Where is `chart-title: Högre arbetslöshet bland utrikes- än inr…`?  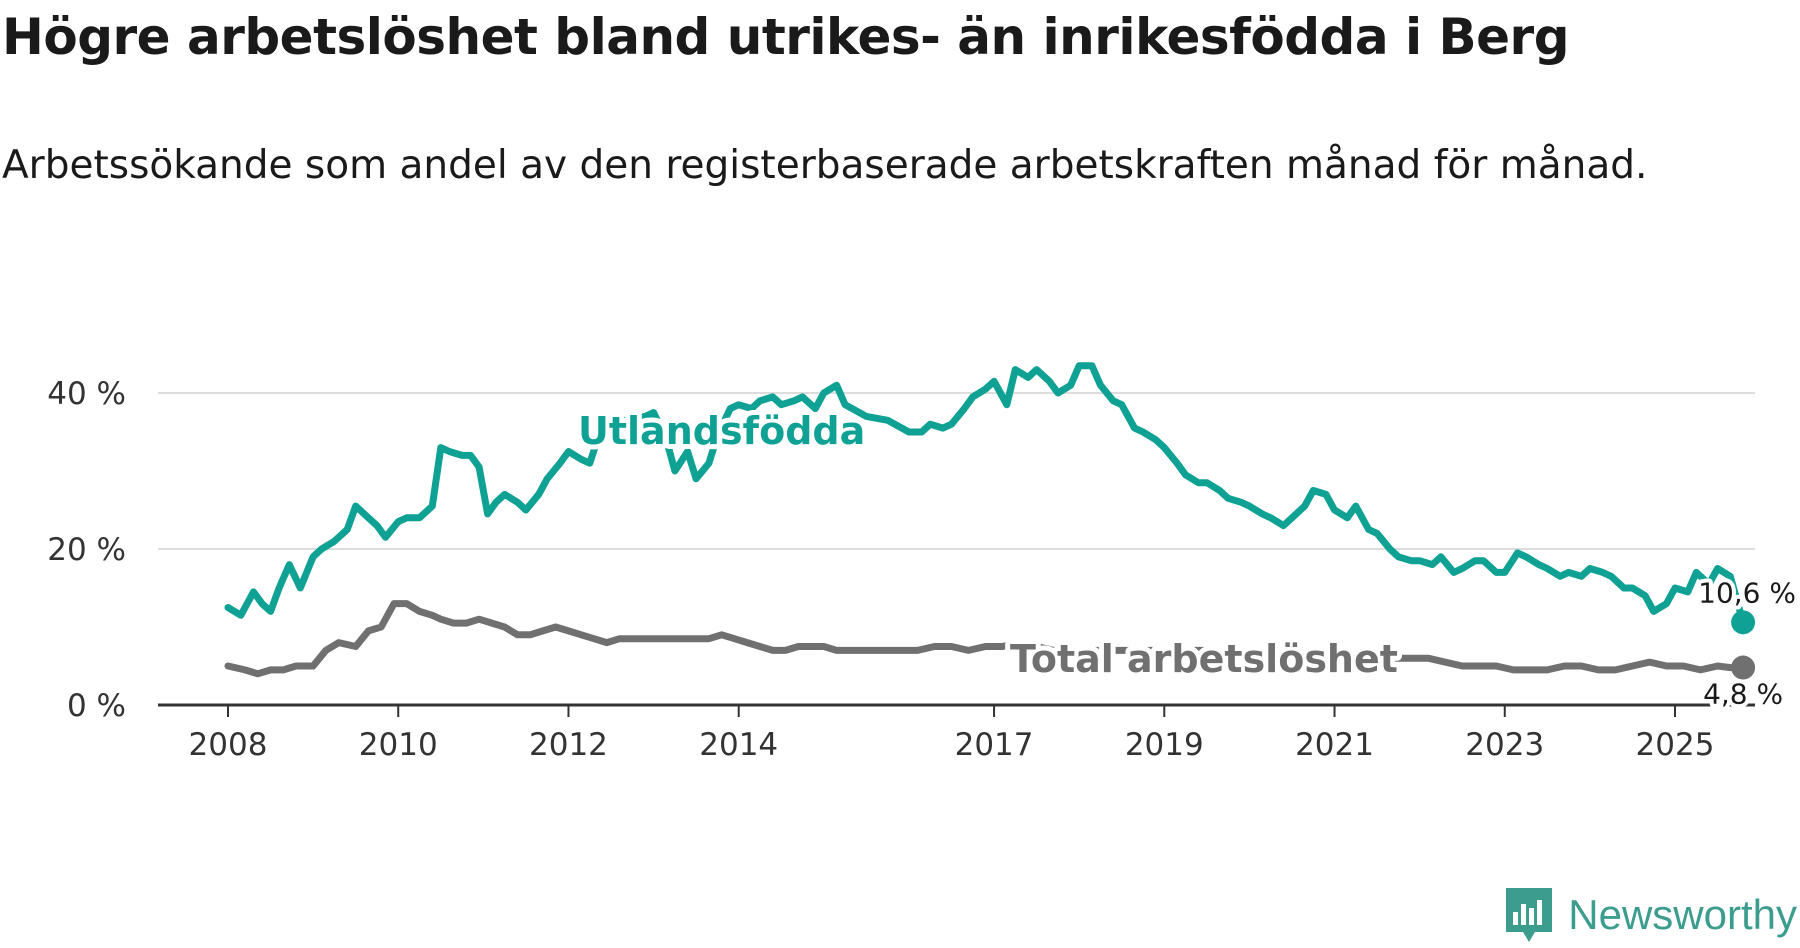 chart-title: Högre arbetslöshet bland utrikes- än inr… is located at coordinates (786, 37).